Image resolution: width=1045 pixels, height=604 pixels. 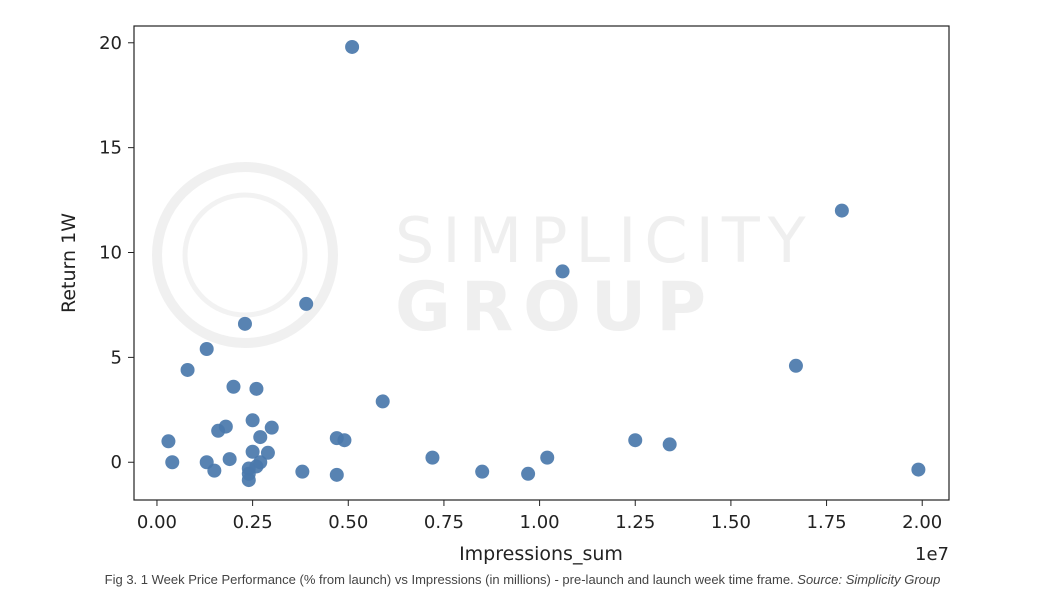 What do you see at coordinates (157, 522) in the screenshot?
I see `x-tick-label: 0.00` at bounding box center [157, 522].